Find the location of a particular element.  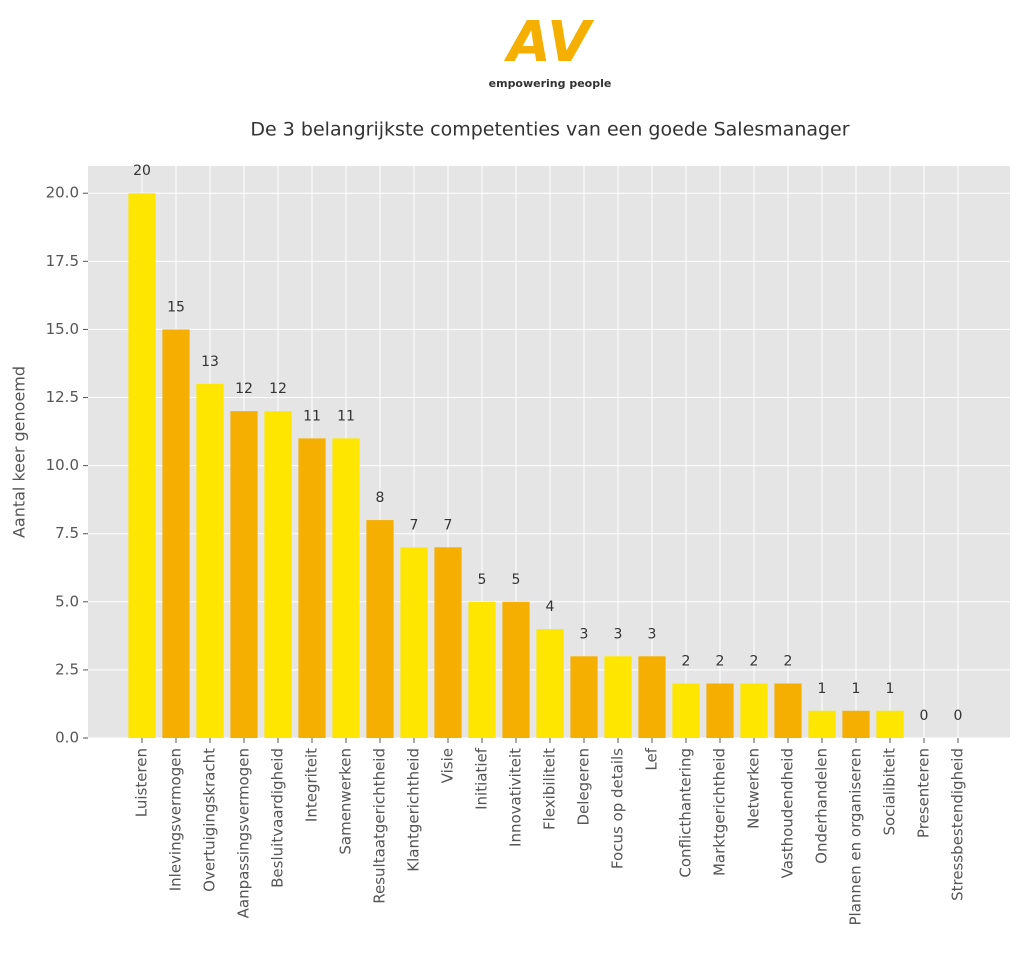

x-tick-label: Focus op details is located at coordinates (618, 808).